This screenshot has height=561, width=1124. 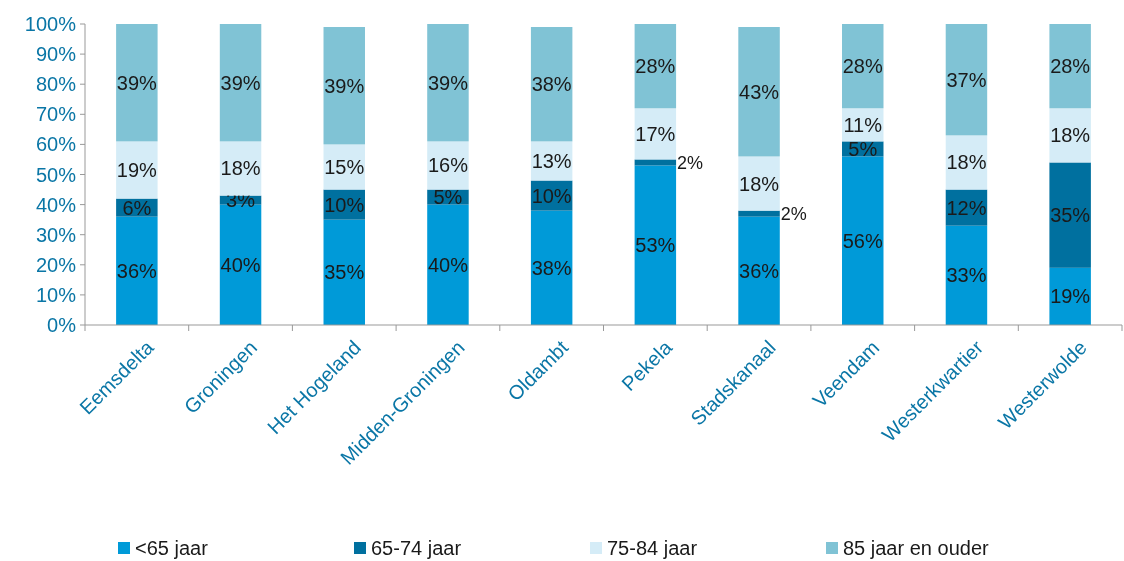 I want to click on y-tick-label: 30%, so click(x=56, y=234).